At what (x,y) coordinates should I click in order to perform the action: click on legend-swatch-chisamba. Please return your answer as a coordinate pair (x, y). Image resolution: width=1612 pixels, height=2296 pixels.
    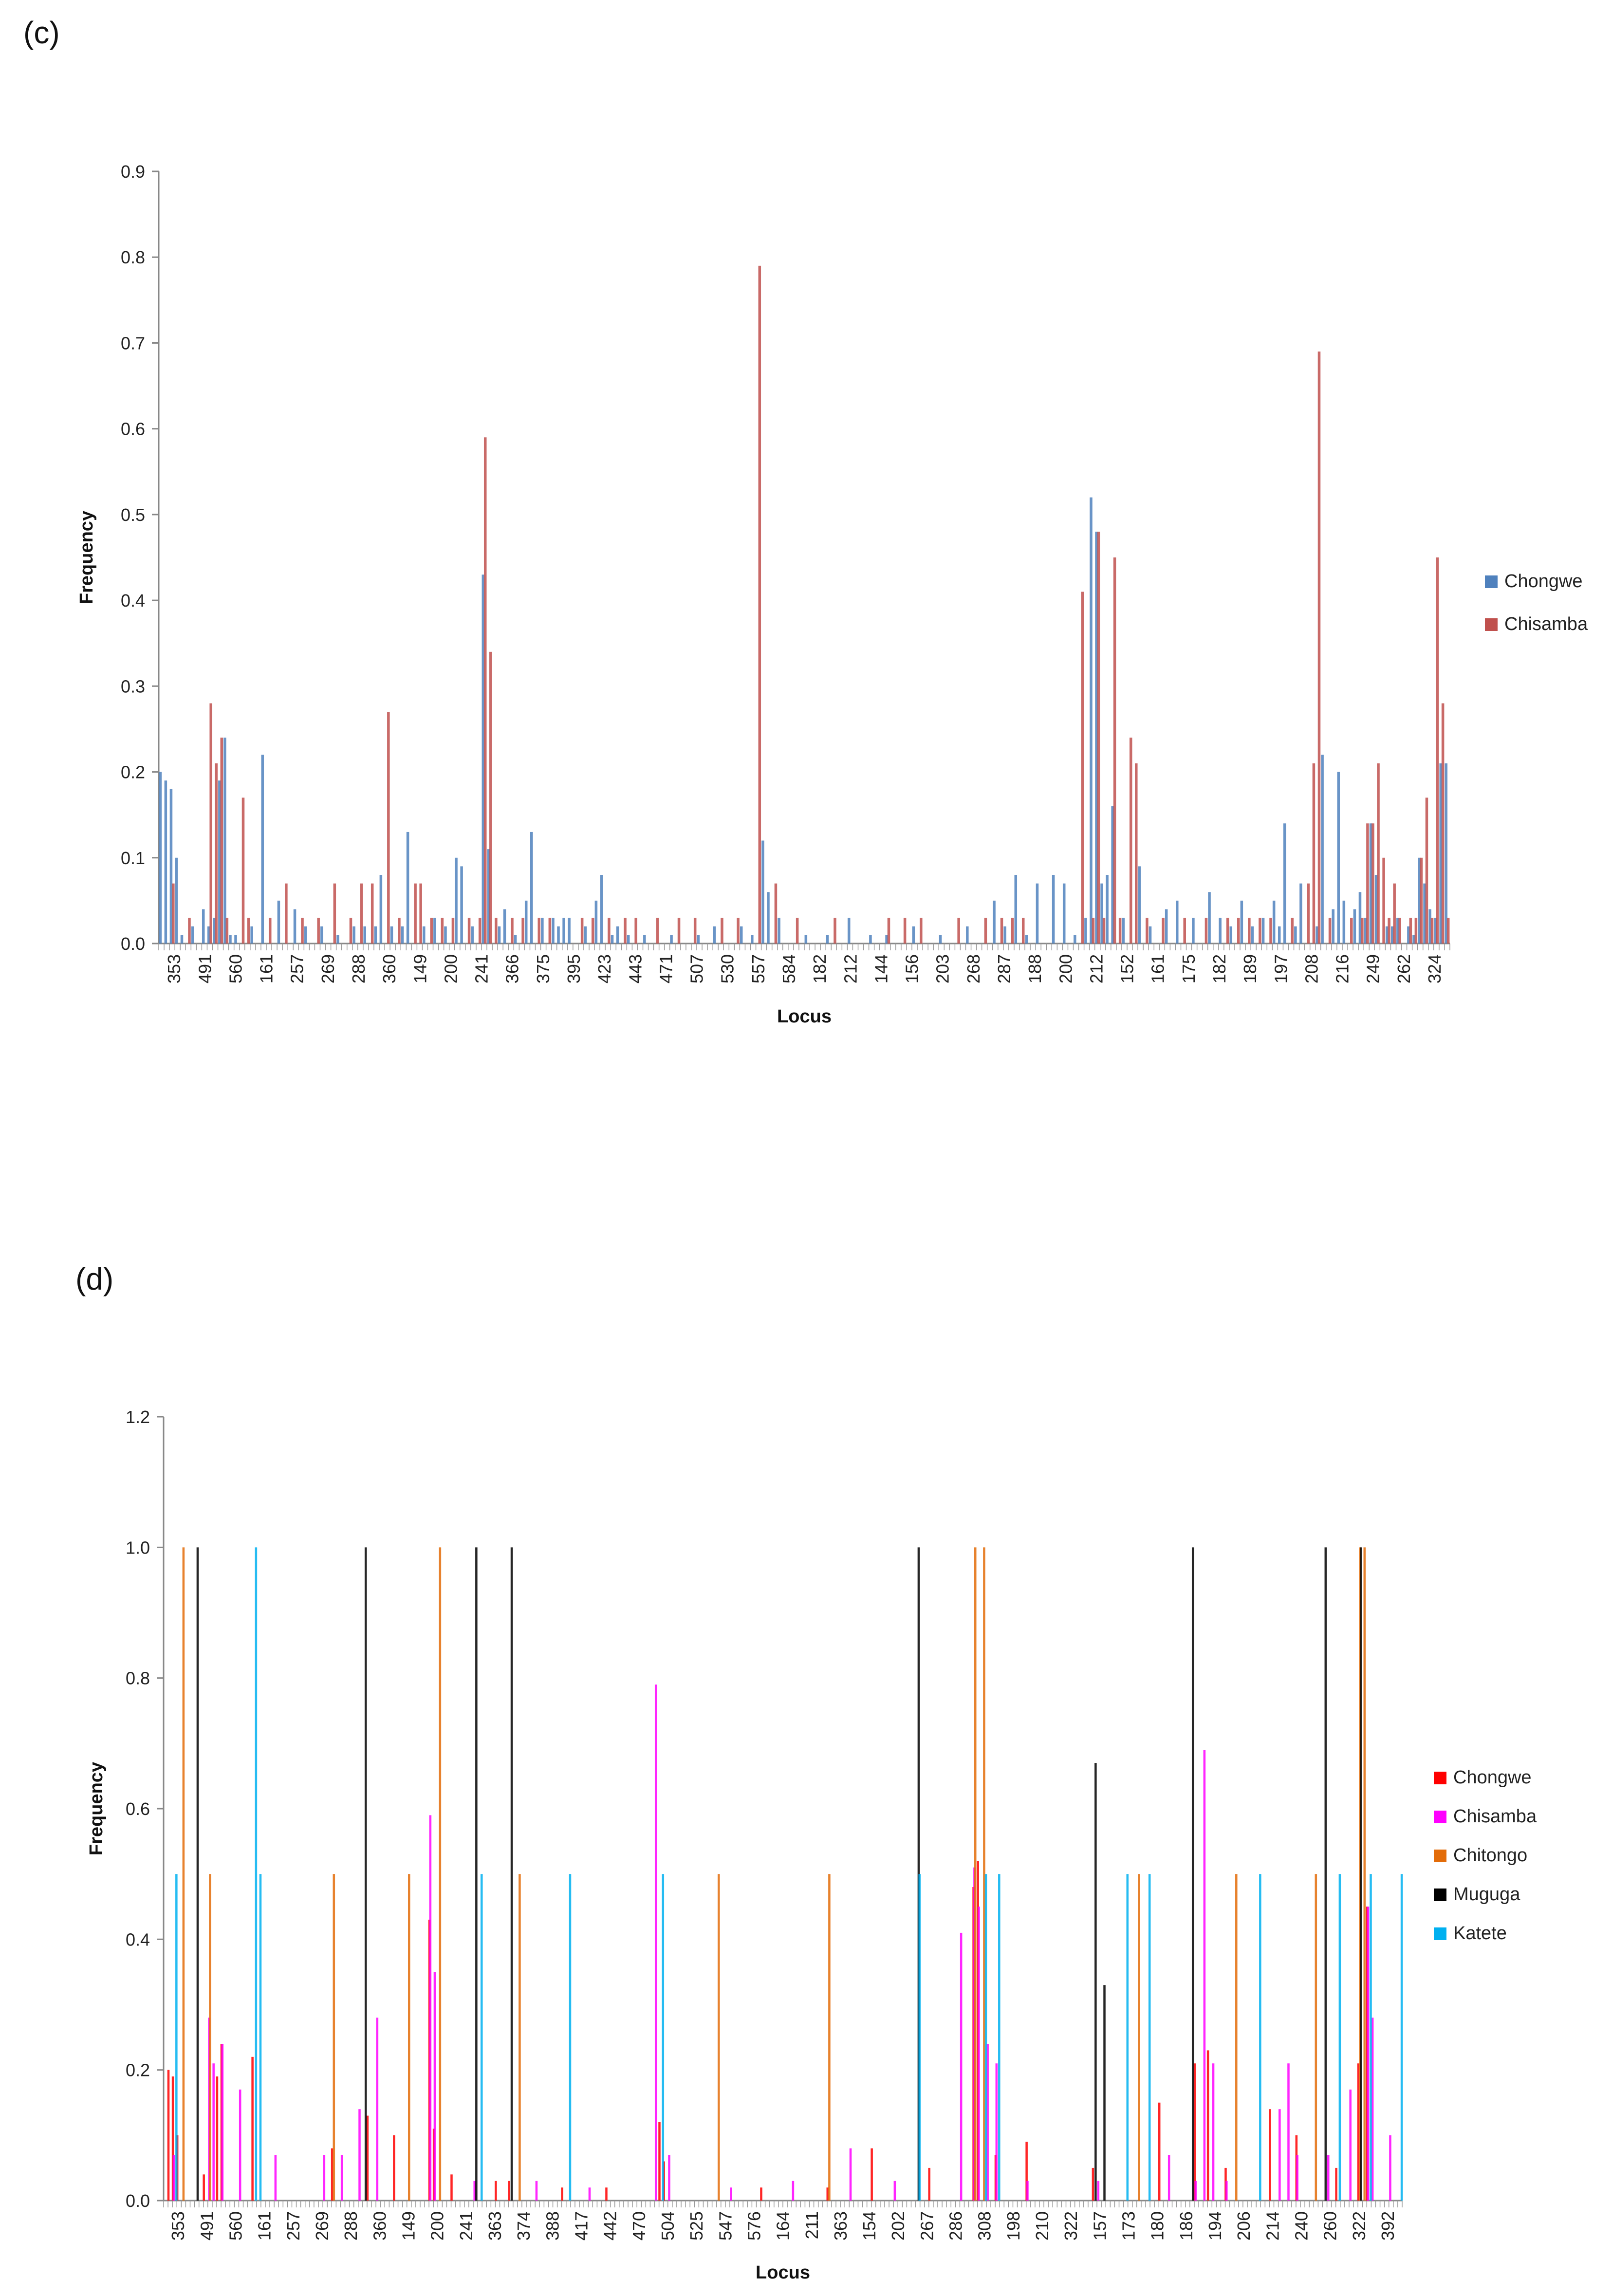
    Looking at the image, I should click on (1491, 625).